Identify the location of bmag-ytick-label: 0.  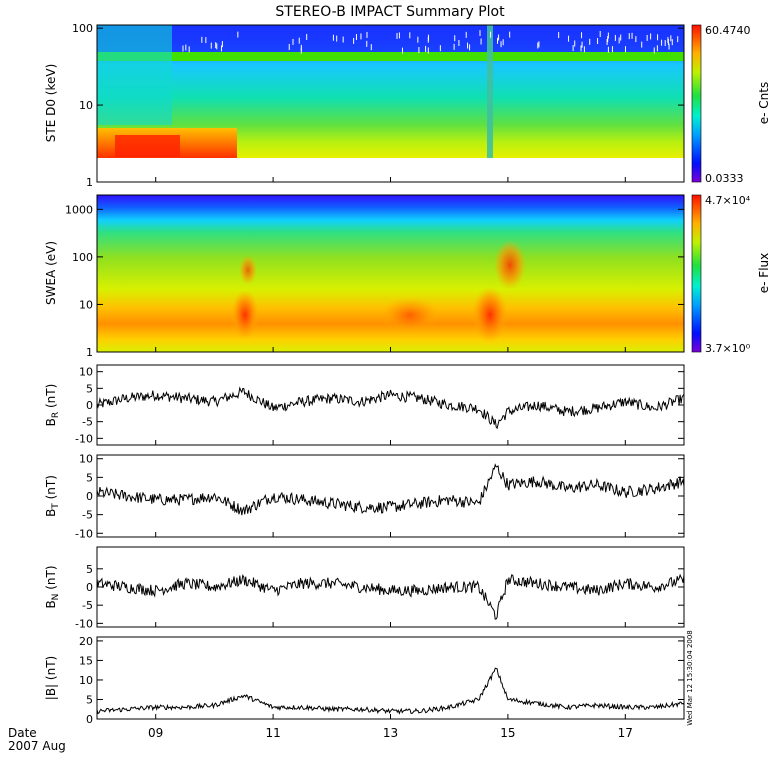
(89, 719).